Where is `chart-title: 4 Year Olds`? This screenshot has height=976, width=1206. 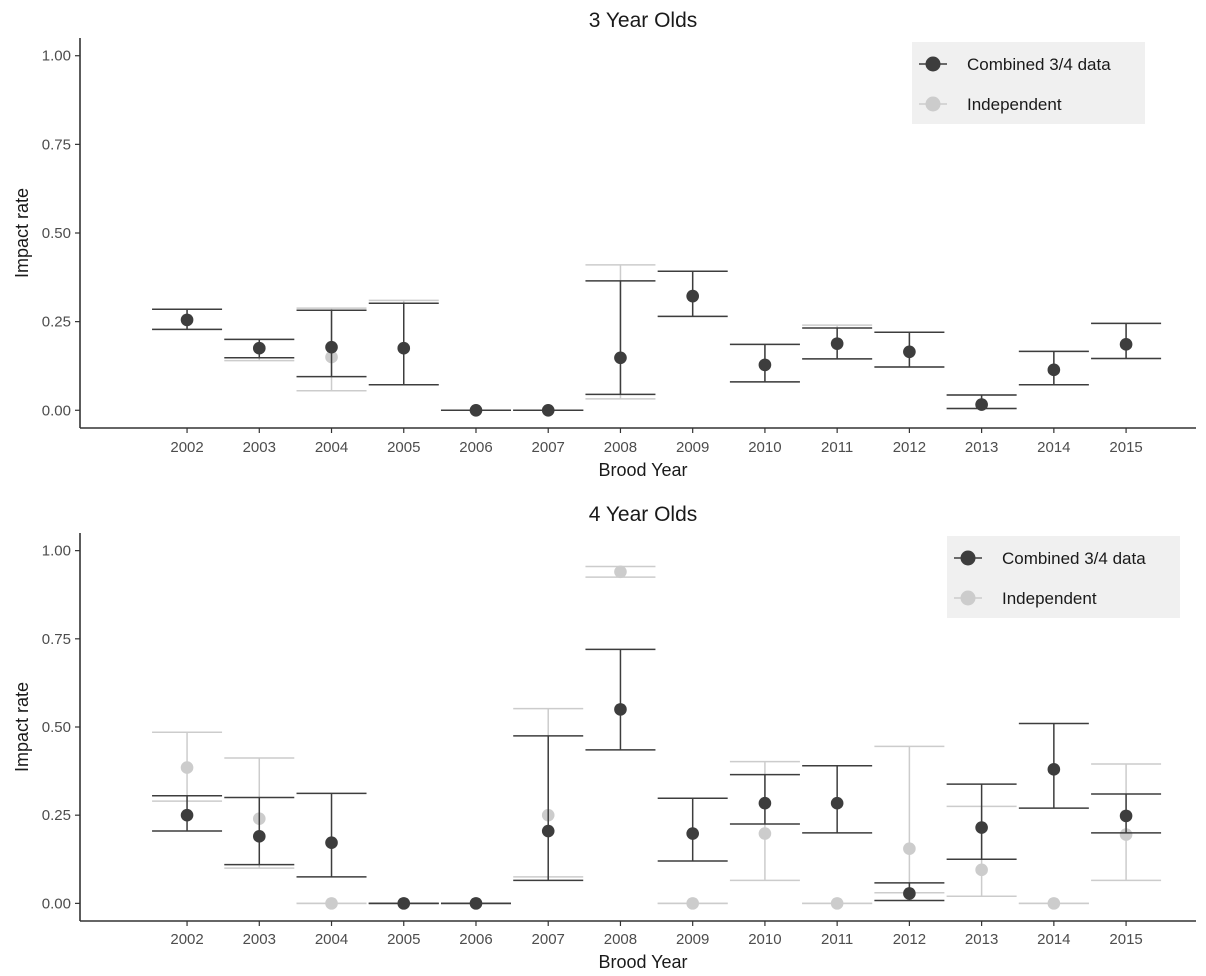 chart-title: 4 Year Olds is located at coordinates (643, 514).